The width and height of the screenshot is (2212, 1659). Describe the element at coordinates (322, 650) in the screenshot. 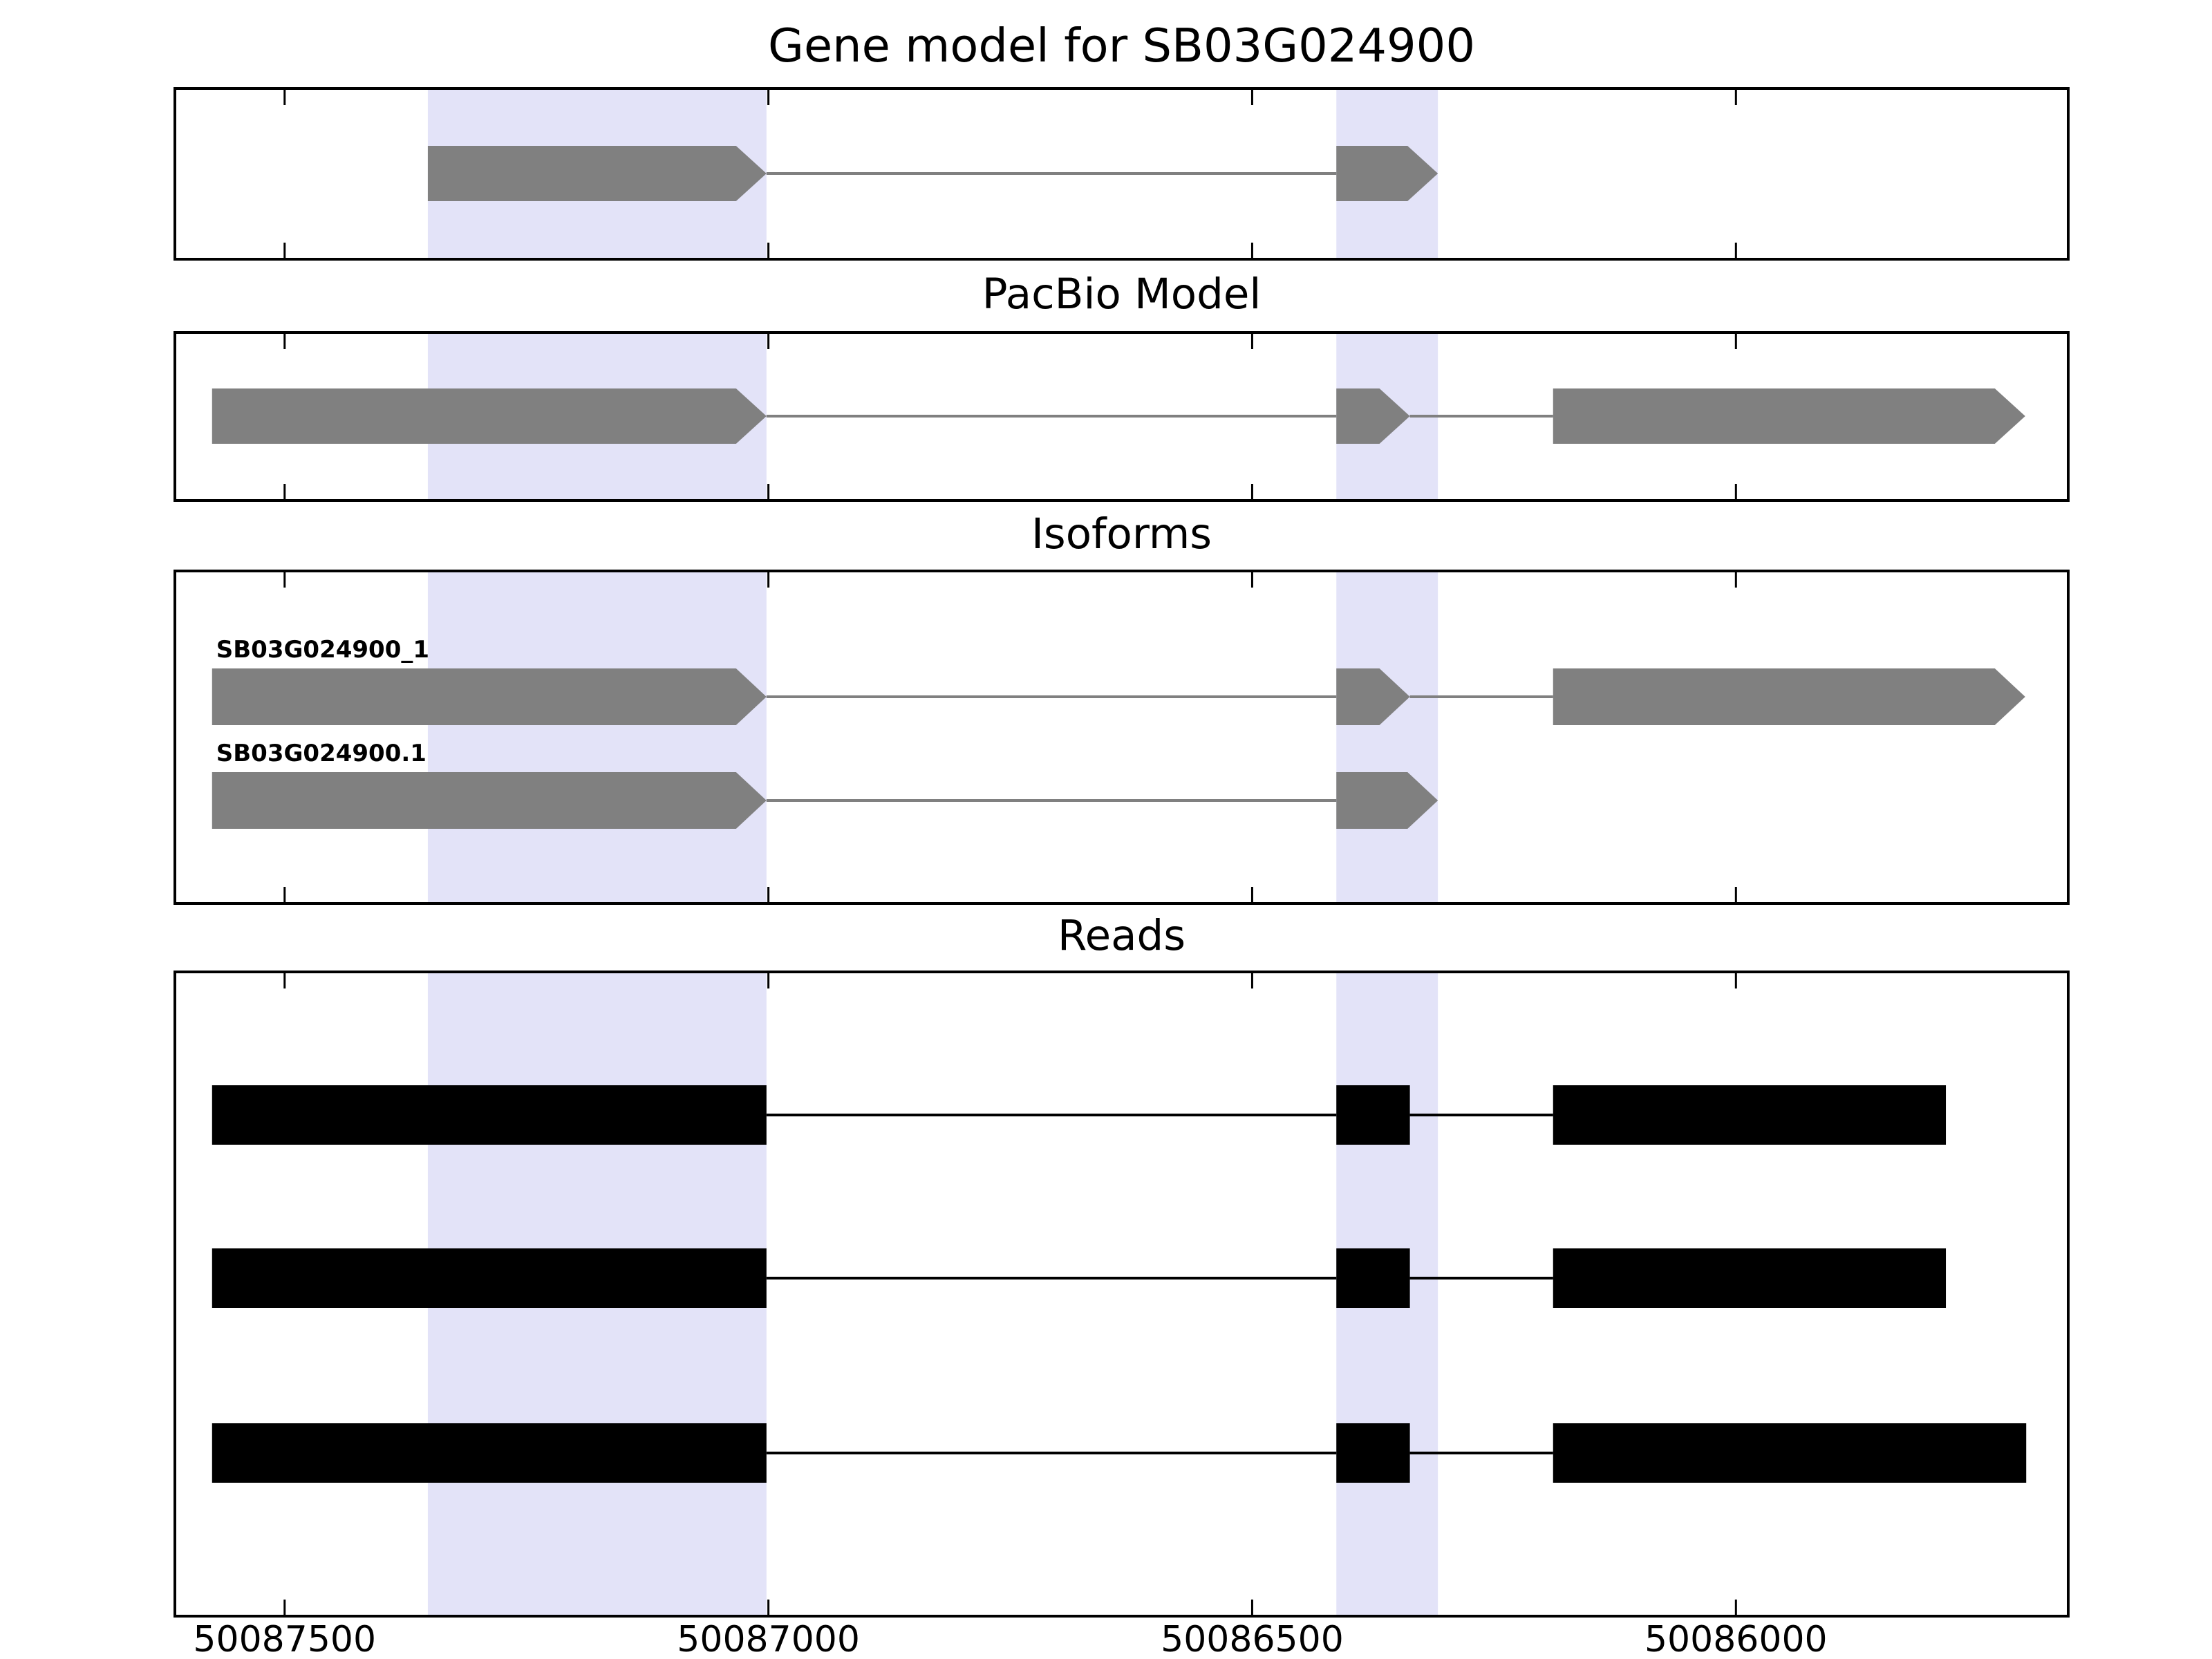

I see `isoform-label: SB03G024900_1` at that location.